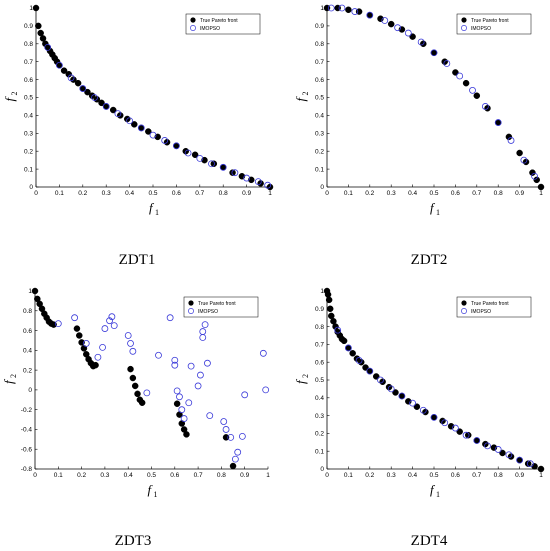  What do you see at coordinates (137, 260) in the screenshot?
I see `panel-caption: ZDT1` at bounding box center [137, 260].